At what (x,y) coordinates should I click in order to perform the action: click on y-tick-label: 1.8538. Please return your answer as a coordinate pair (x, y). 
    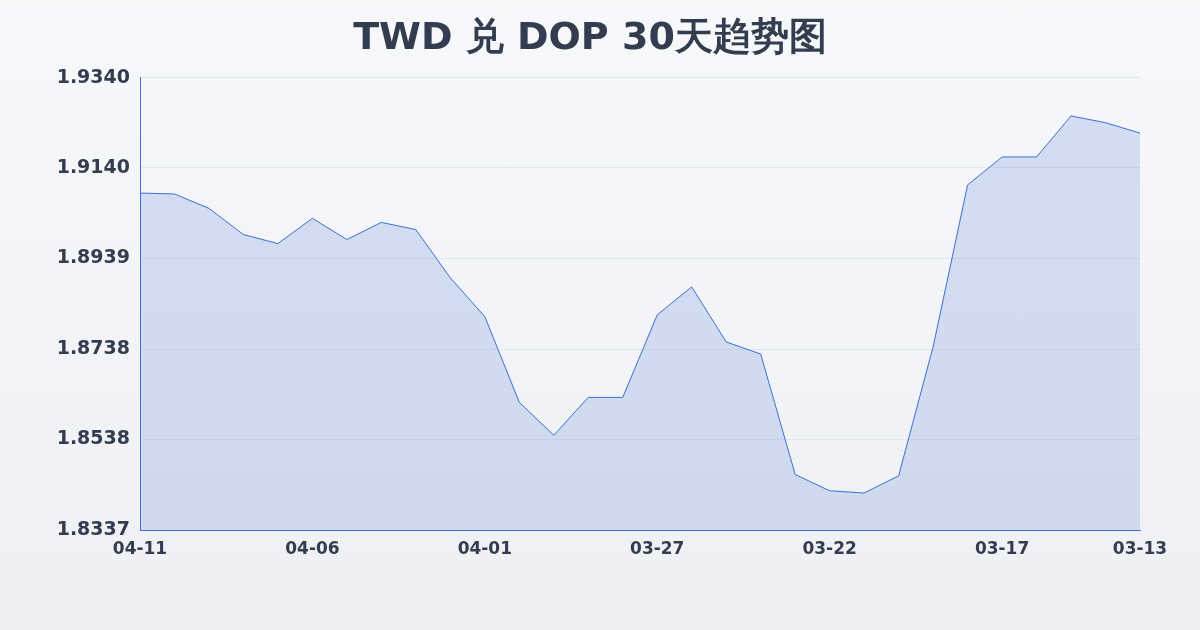
    Looking at the image, I should click on (93, 437).